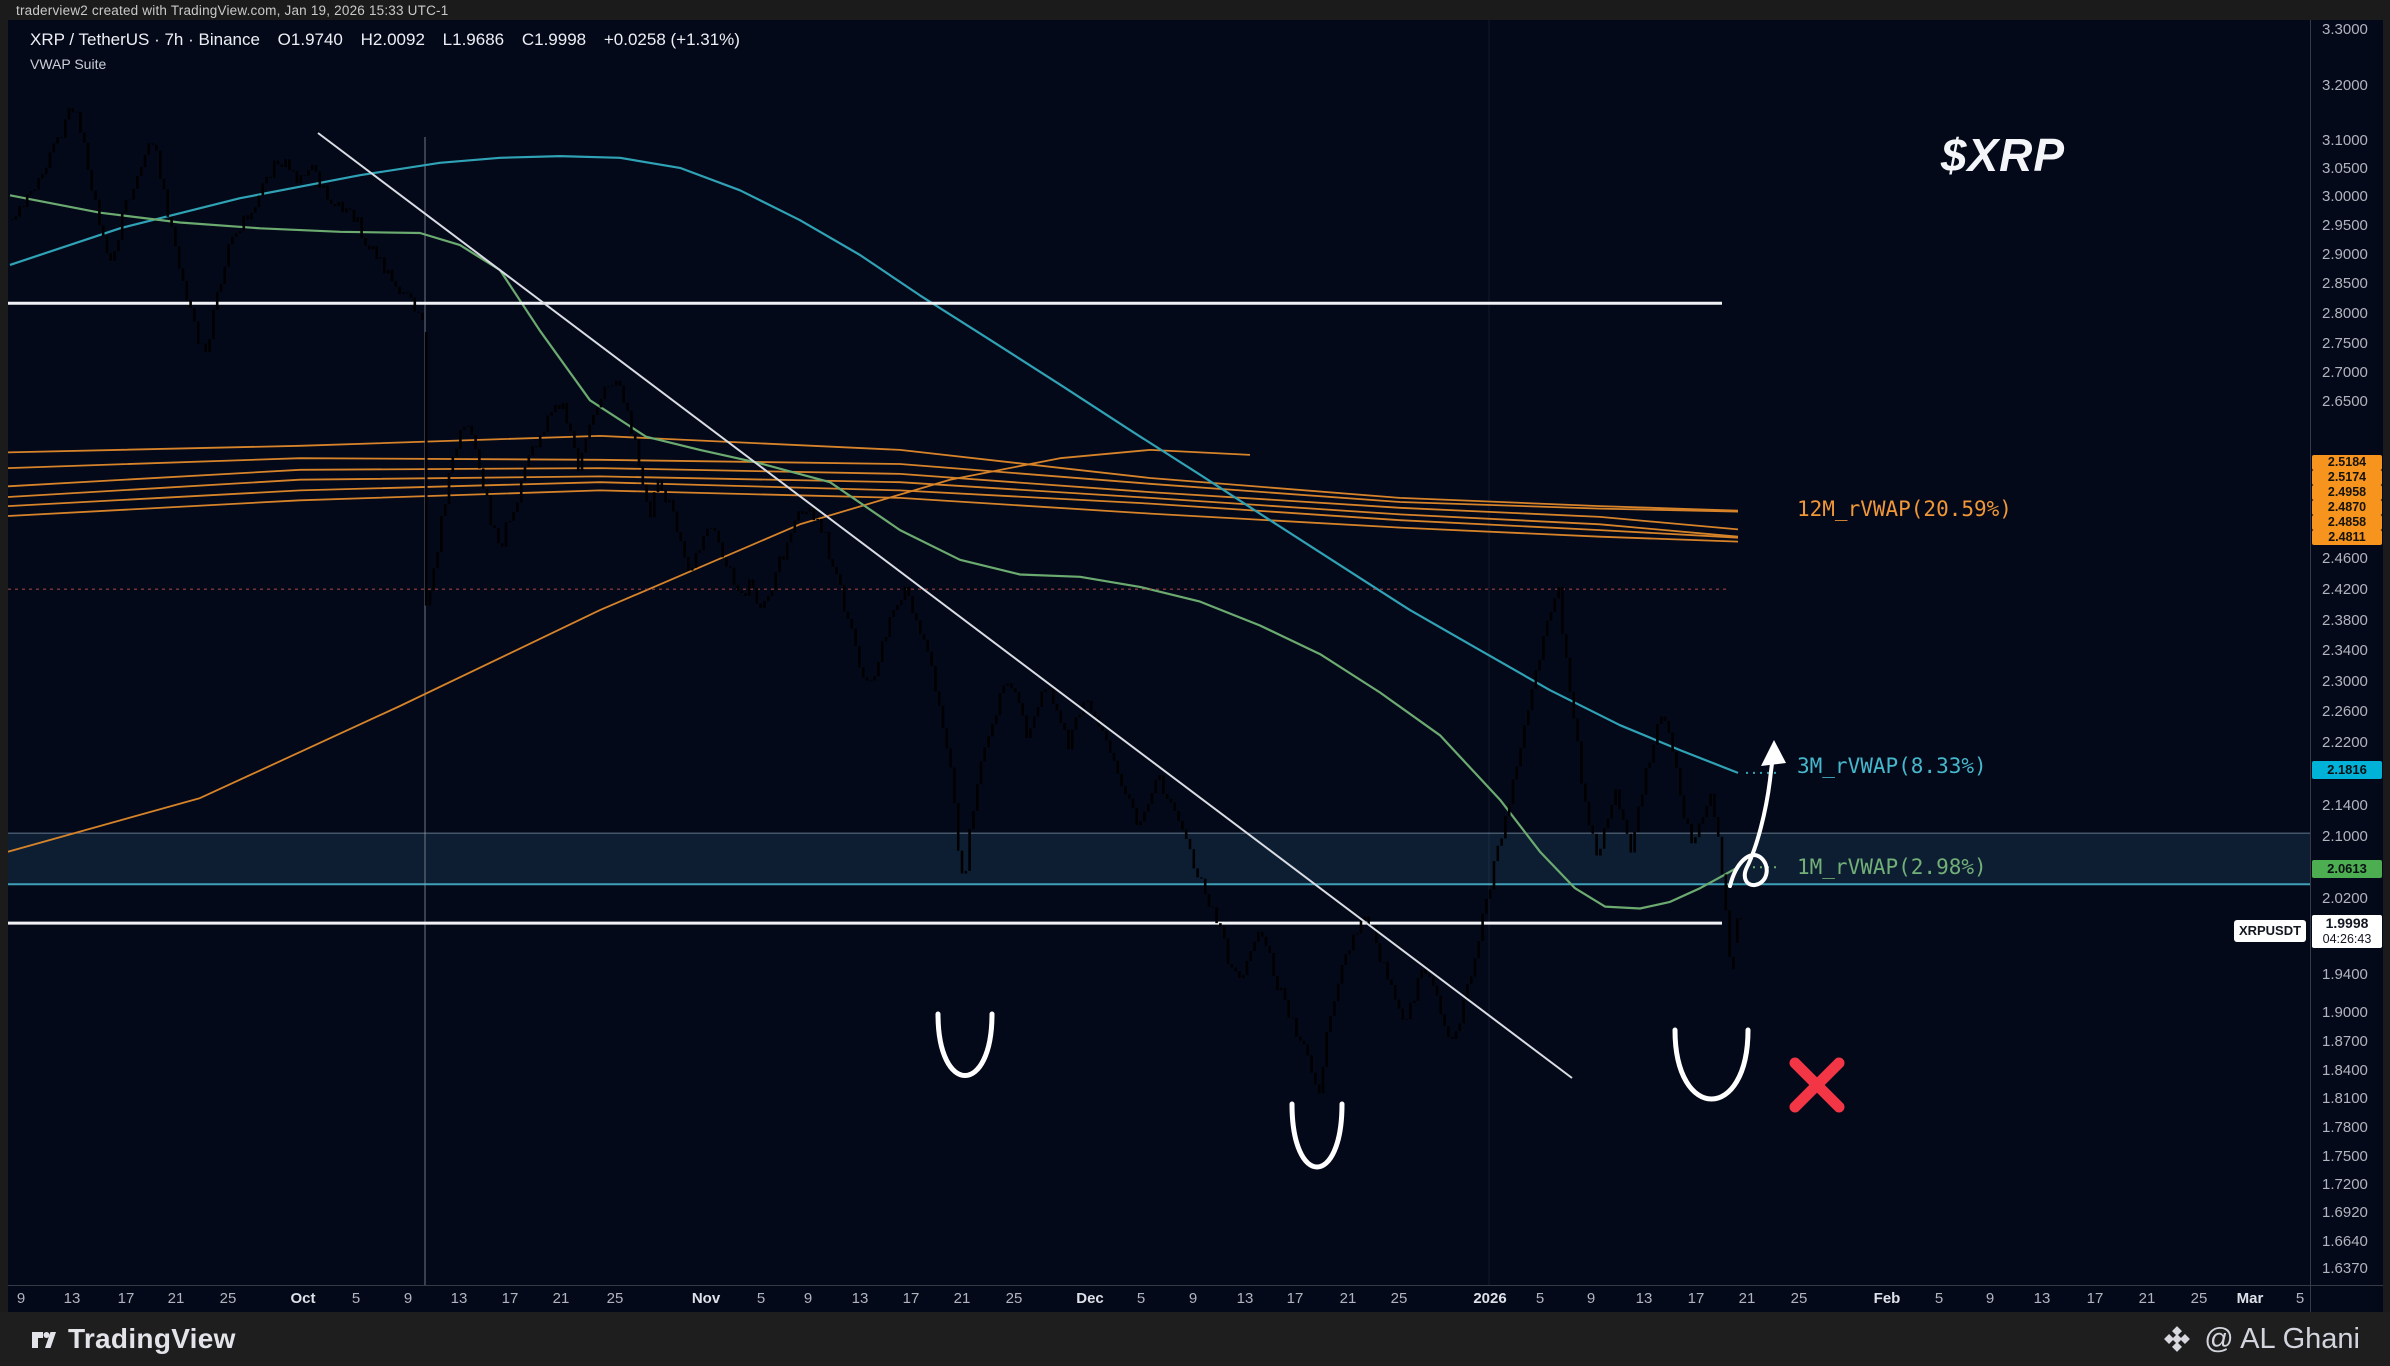  What do you see at coordinates (473, 39) in the screenshot?
I see `ohlc-low: L1.9686` at bounding box center [473, 39].